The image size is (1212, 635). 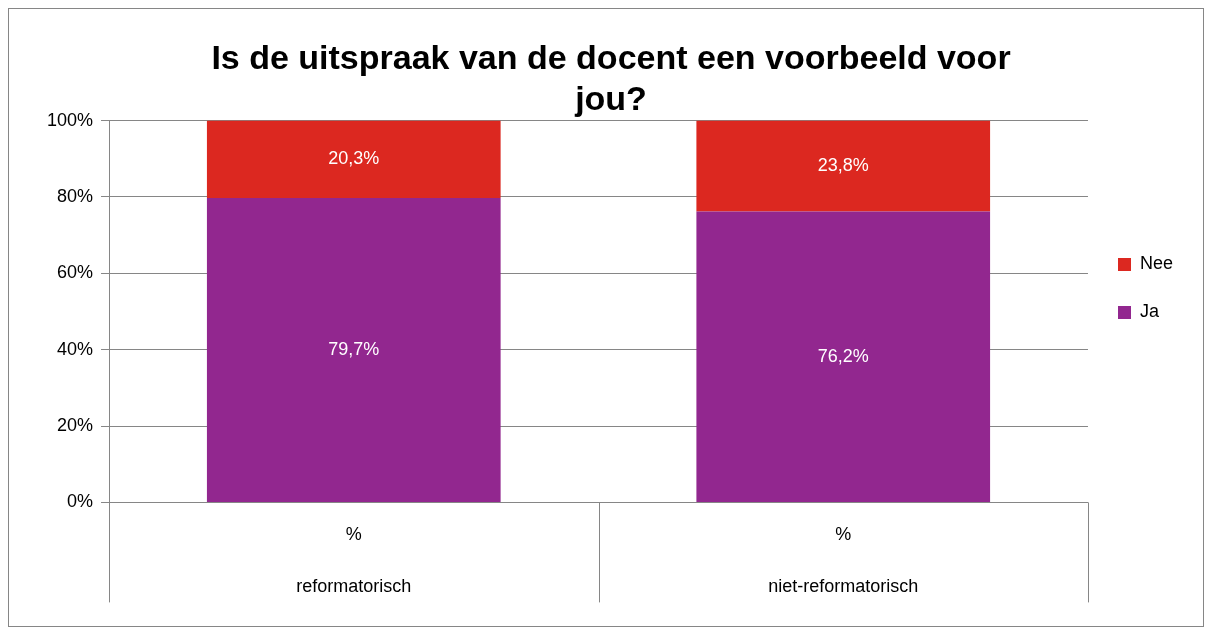 I want to click on data-label: 23,8%, so click(x=843, y=165).